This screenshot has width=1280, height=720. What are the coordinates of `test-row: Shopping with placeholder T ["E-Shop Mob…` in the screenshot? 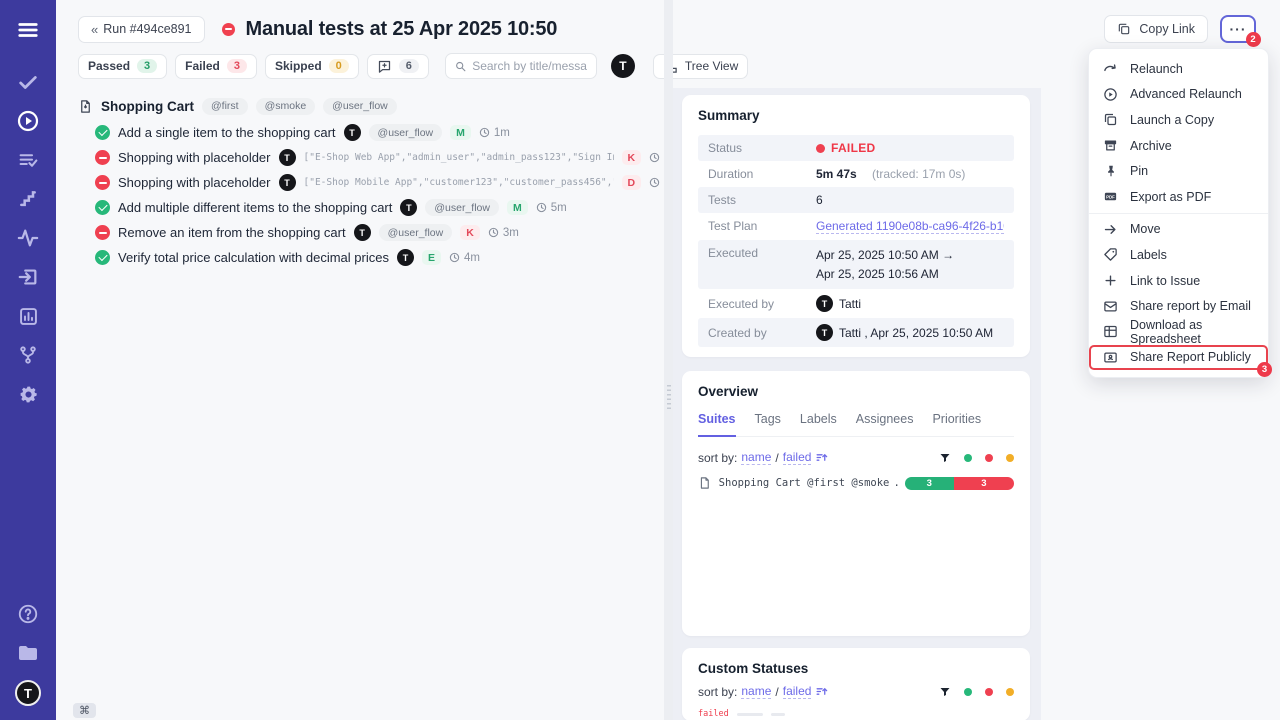 It's located at (674, 182).